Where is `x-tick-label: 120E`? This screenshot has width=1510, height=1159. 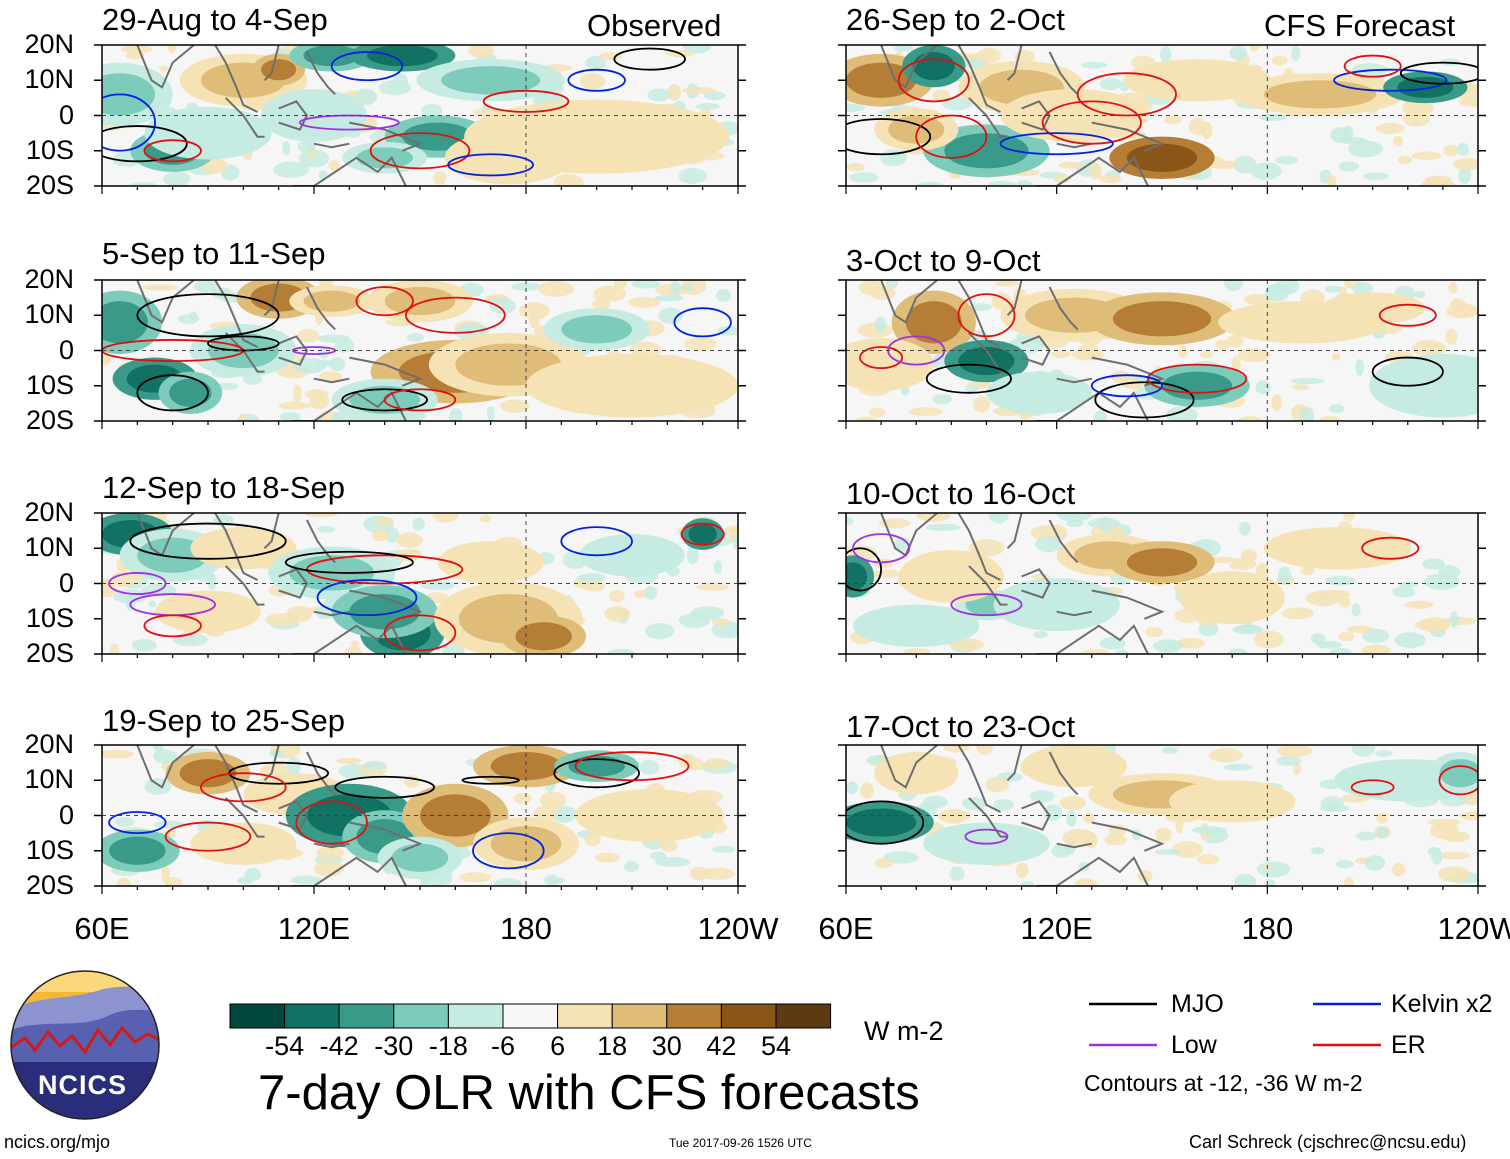
x-tick-label: 120E is located at coordinates (1056, 928).